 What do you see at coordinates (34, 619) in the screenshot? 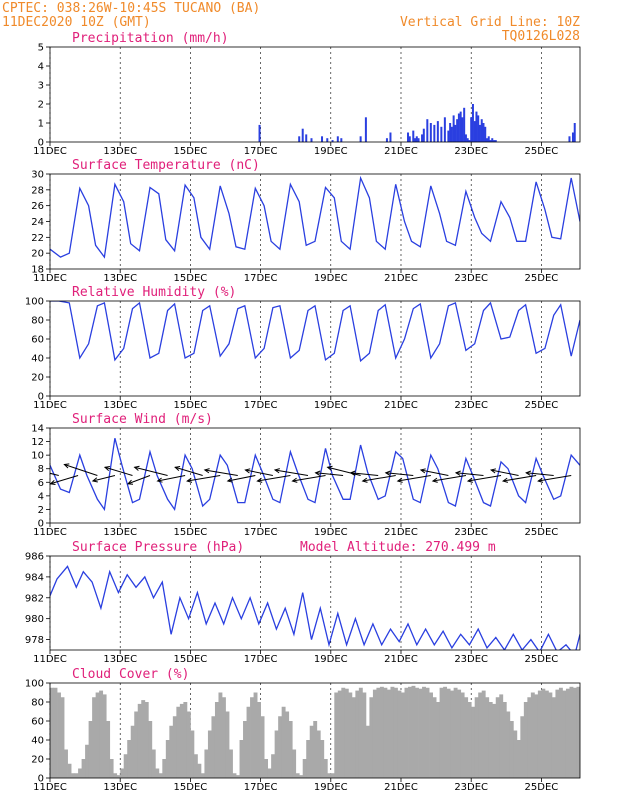
I see `y-tick-label: 980` at bounding box center [34, 619].